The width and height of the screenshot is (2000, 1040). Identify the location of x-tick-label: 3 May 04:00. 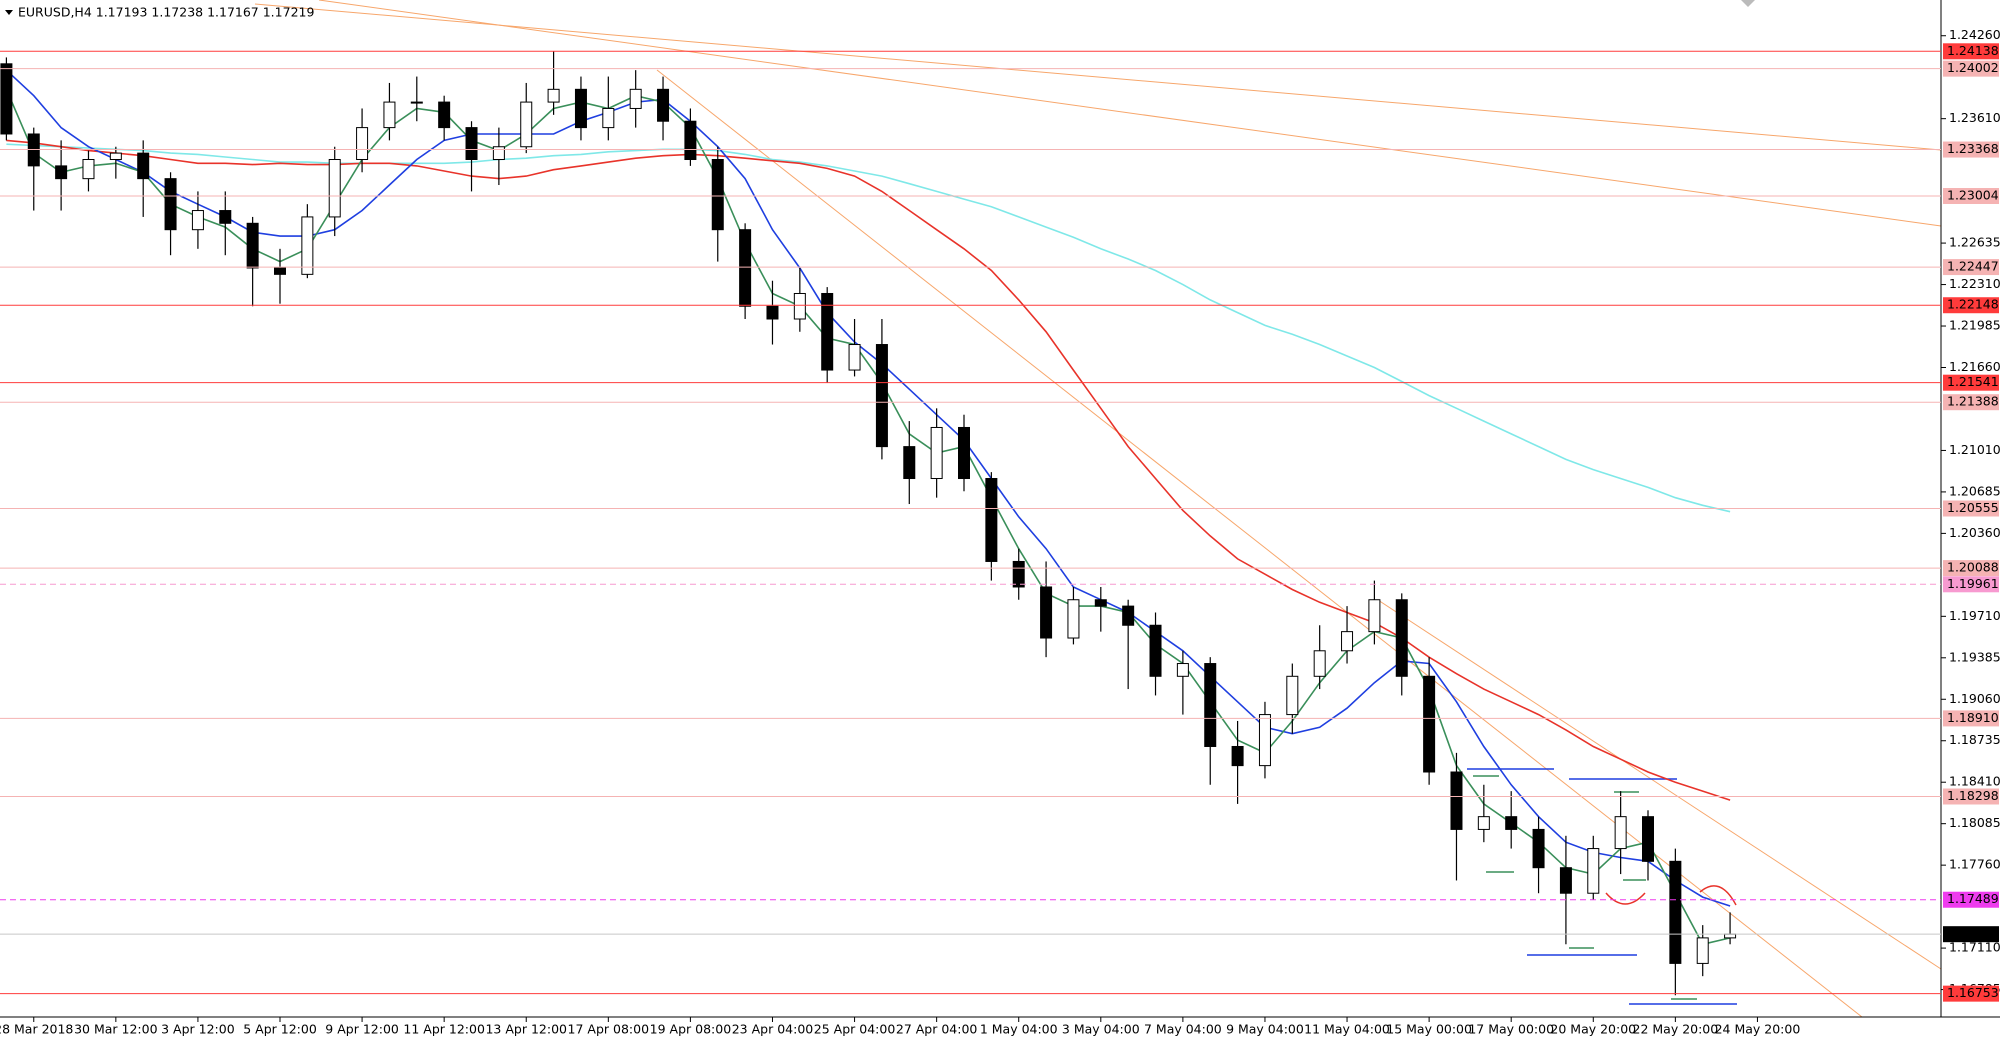
(1101, 1029).